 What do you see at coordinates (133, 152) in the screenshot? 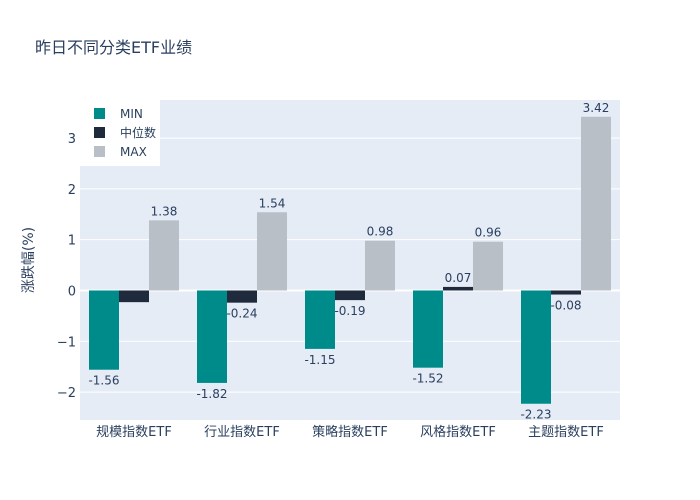
I see `legend-label: MAX` at bounding box center [133, 152].